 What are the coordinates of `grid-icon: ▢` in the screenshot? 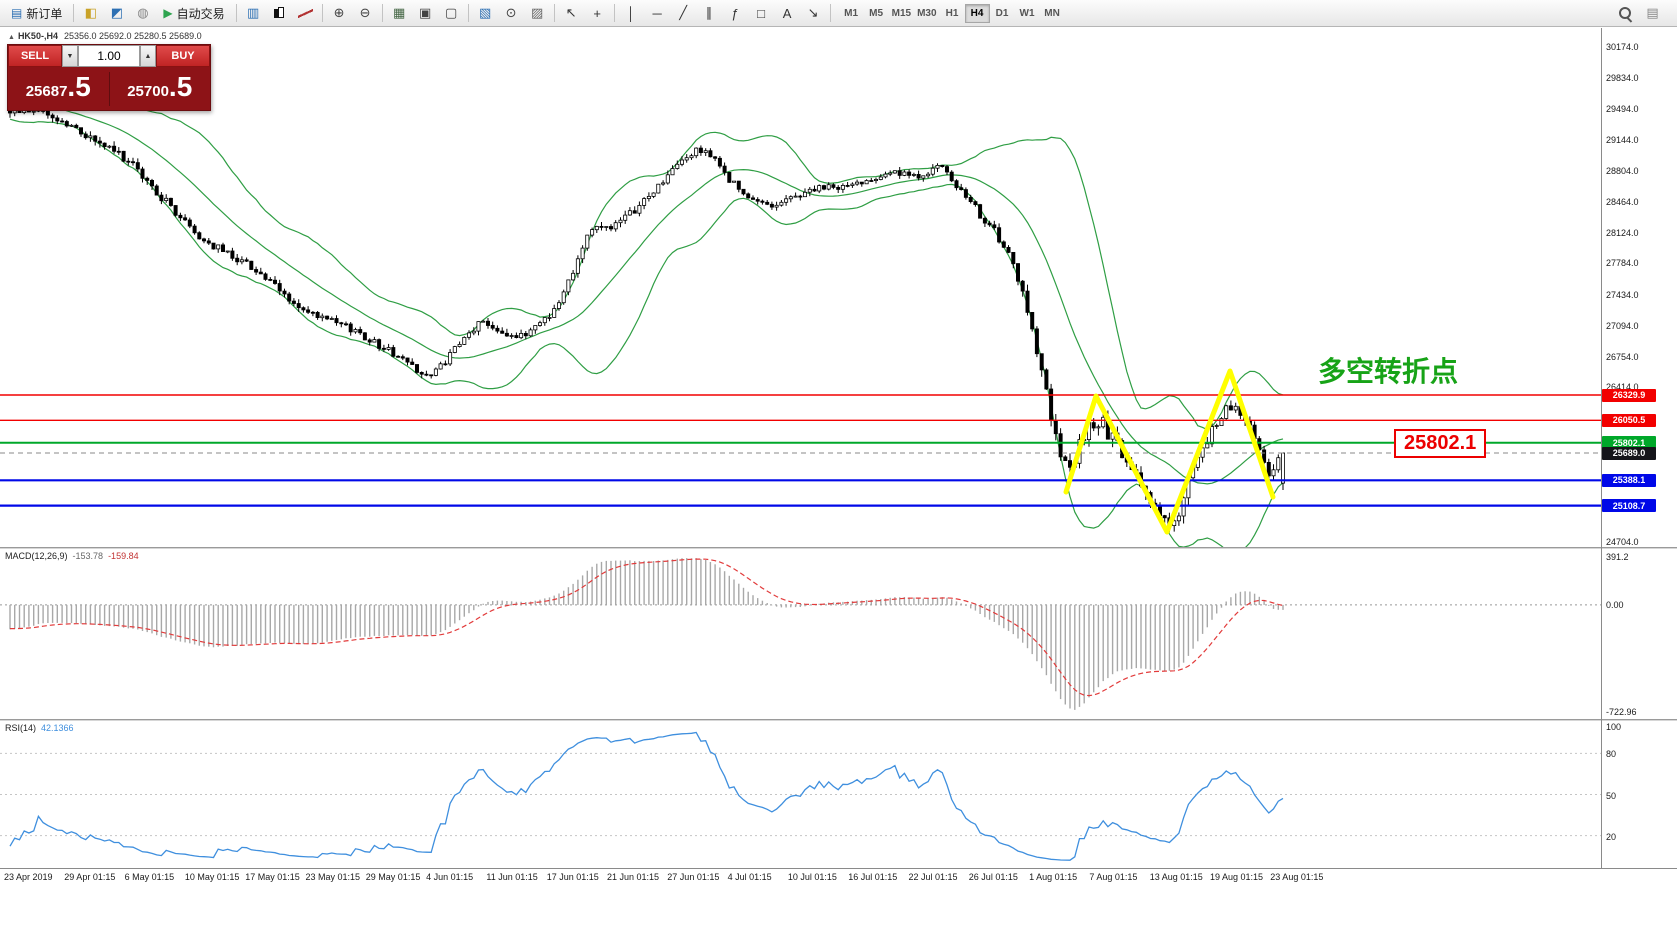 It's located at (451, 12).